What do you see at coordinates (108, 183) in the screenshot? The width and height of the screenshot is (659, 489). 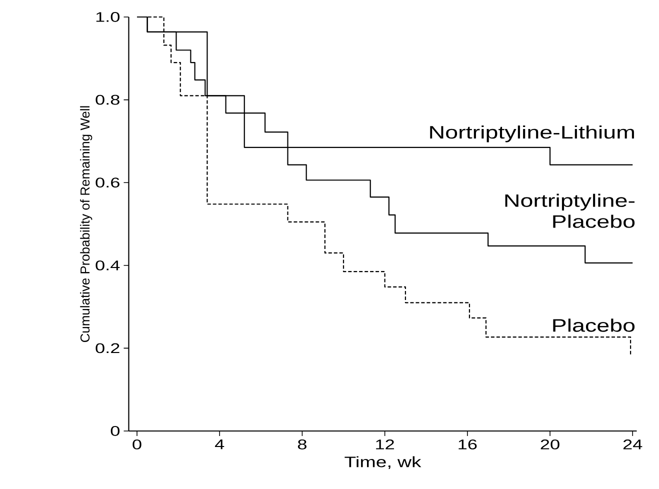 I see `y-tick-label: 0.6` at bounding box center [108, 183].